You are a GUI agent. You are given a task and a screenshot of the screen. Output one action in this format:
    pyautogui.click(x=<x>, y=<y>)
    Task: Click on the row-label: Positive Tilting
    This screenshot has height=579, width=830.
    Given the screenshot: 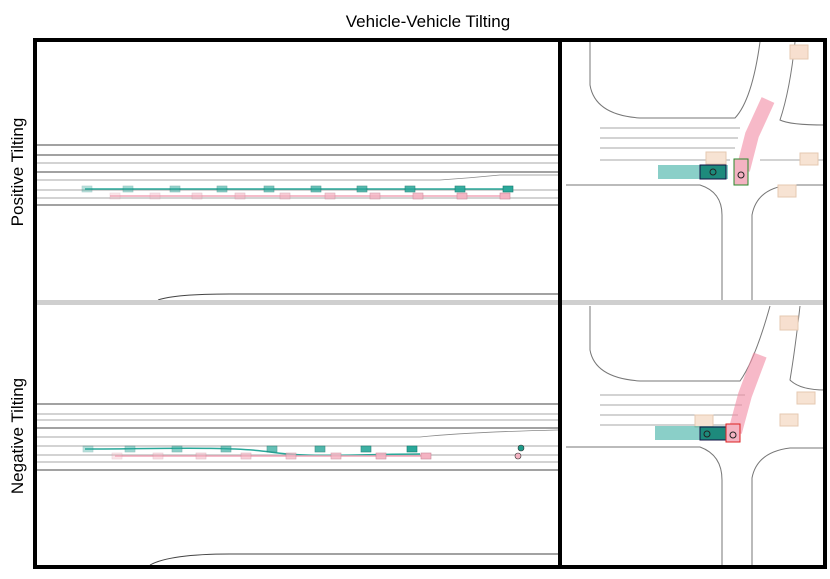 What is the action you would take?
    pyautogui.click(x=17, y=172)
    